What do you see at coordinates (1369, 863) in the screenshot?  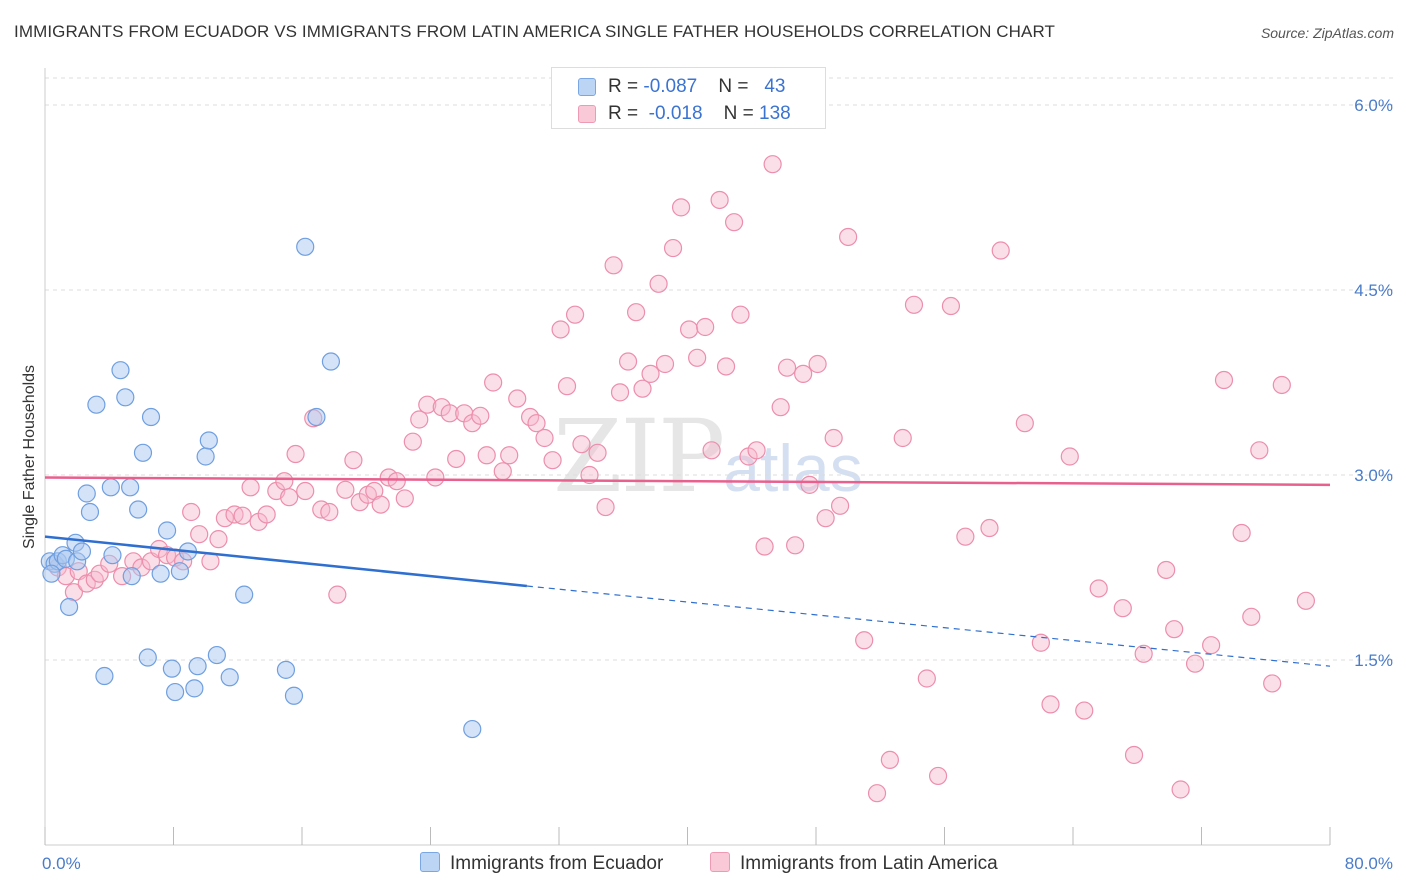 I see `x-tick-label: 80.0%` at bounding box center [1369, 863].